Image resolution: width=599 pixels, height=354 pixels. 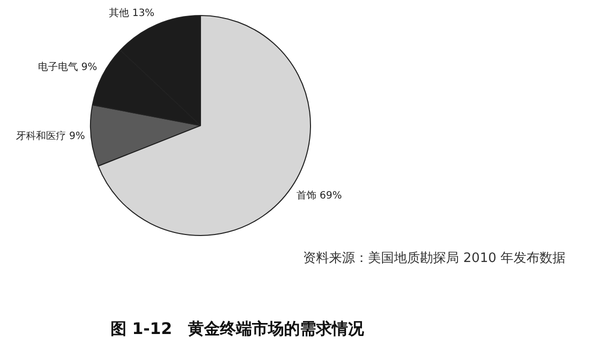 I want to click on text: 资料来源：美国地质勘探局 2010 年发布数据, so click(x=434, y=258).